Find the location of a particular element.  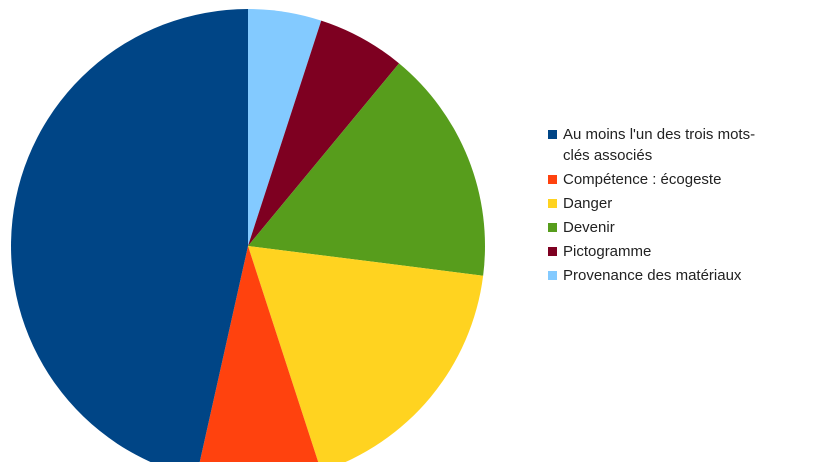

legend-item: Provenance des matériaux is located at coordinates (683, 275).